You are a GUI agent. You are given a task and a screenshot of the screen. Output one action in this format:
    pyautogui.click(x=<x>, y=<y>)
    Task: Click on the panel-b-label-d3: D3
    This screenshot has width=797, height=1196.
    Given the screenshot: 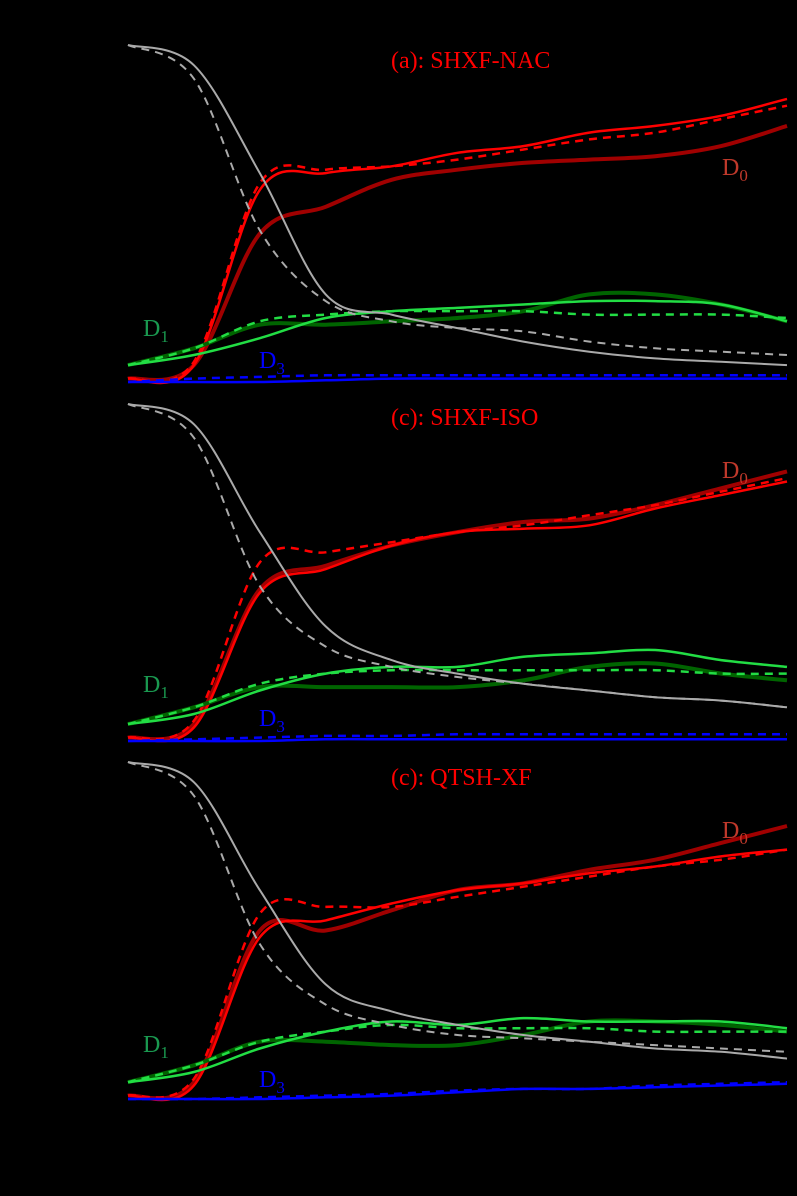 What is the action you would take?
    pyautogui.click(x=272, y=721)
    